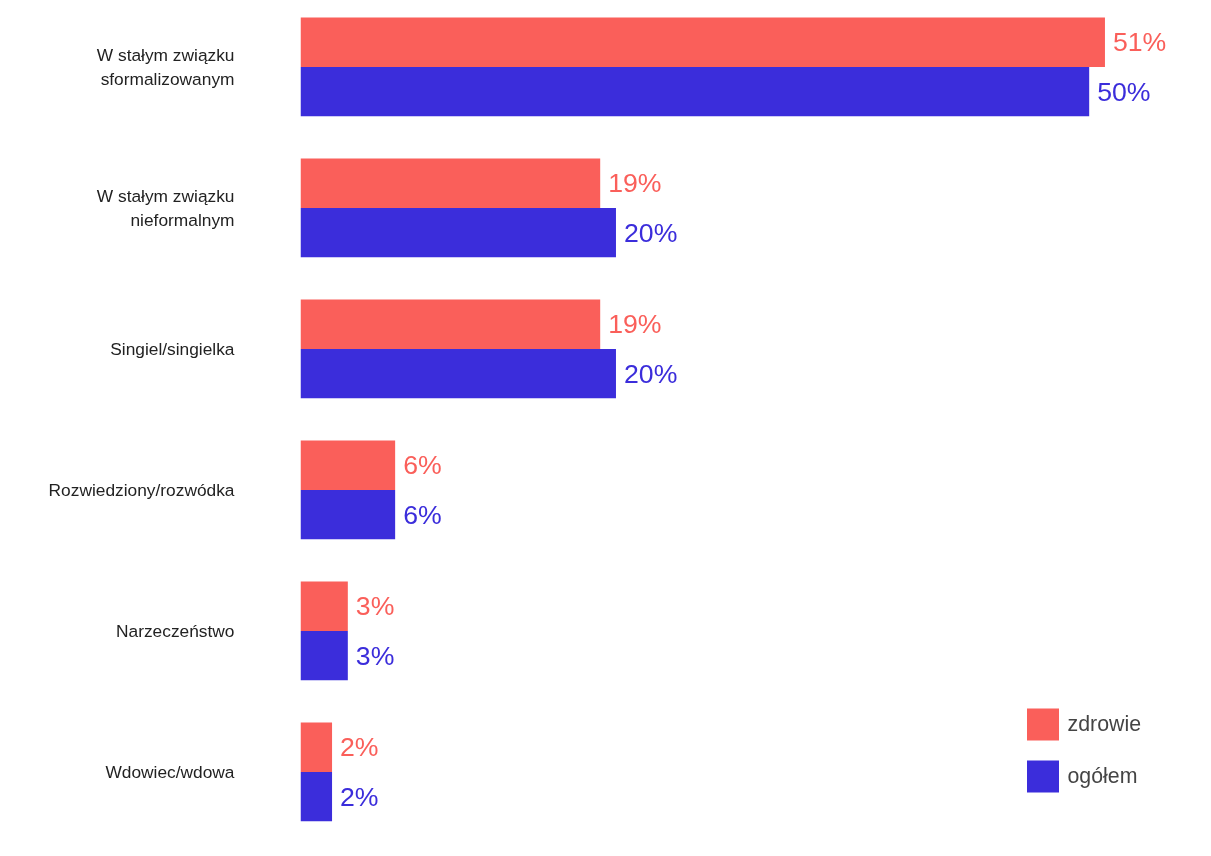 The height and width of the screenshot is (856, 1211). Describe the element at coordinates (141, 489) in the screenshot. I see `y-tick-label: Rozwiedziony/rozwódka` at that location.